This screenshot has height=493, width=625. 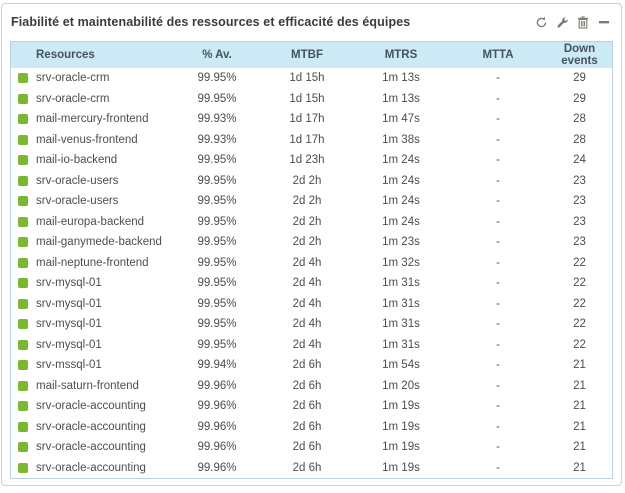 What do you see at coordinates (99, 242) in the screenshot?
I see `resource-name: mail-ganymede-backend` at bounding box center [99, 242].